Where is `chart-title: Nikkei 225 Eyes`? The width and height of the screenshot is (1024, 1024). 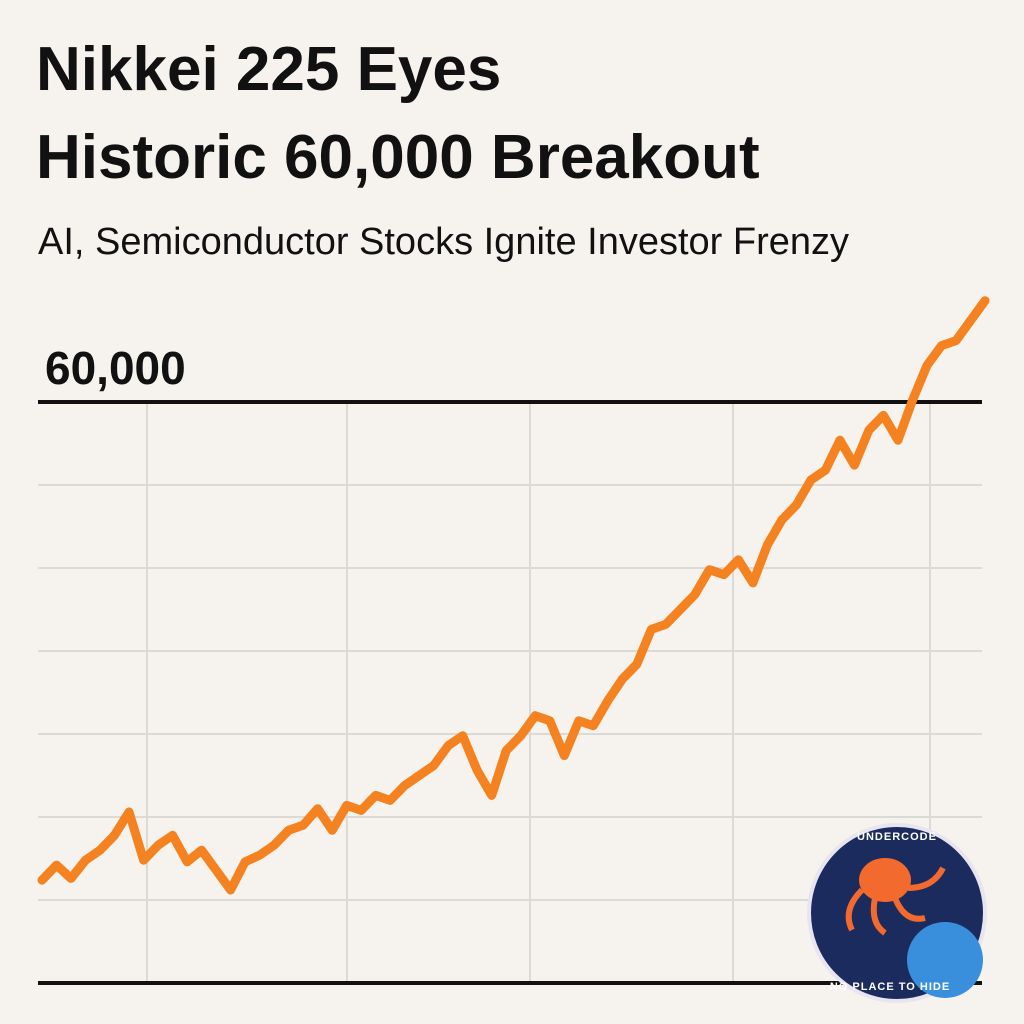
chart-title: Nikkei 225 Eyes is located at coordinates (268, 69).